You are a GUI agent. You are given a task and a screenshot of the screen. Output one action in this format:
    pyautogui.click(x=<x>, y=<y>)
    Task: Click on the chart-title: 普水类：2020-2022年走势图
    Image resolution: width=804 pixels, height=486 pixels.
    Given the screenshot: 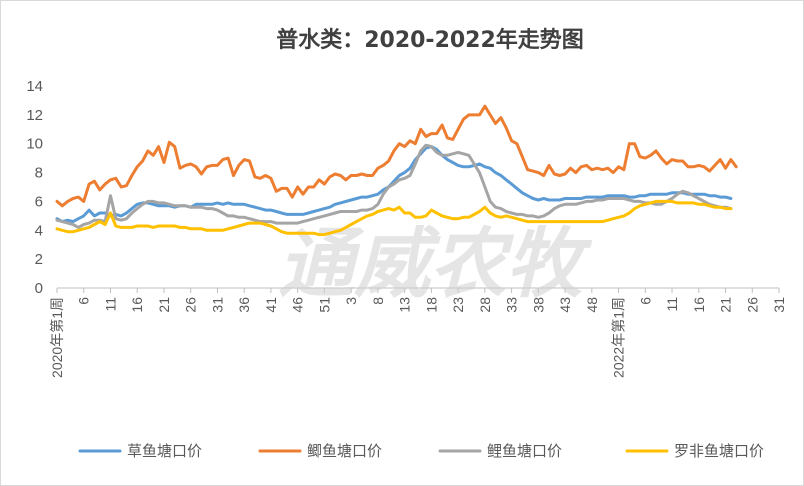 What is the action you would take?
    pyautogui.click(x=430, y=40)
    